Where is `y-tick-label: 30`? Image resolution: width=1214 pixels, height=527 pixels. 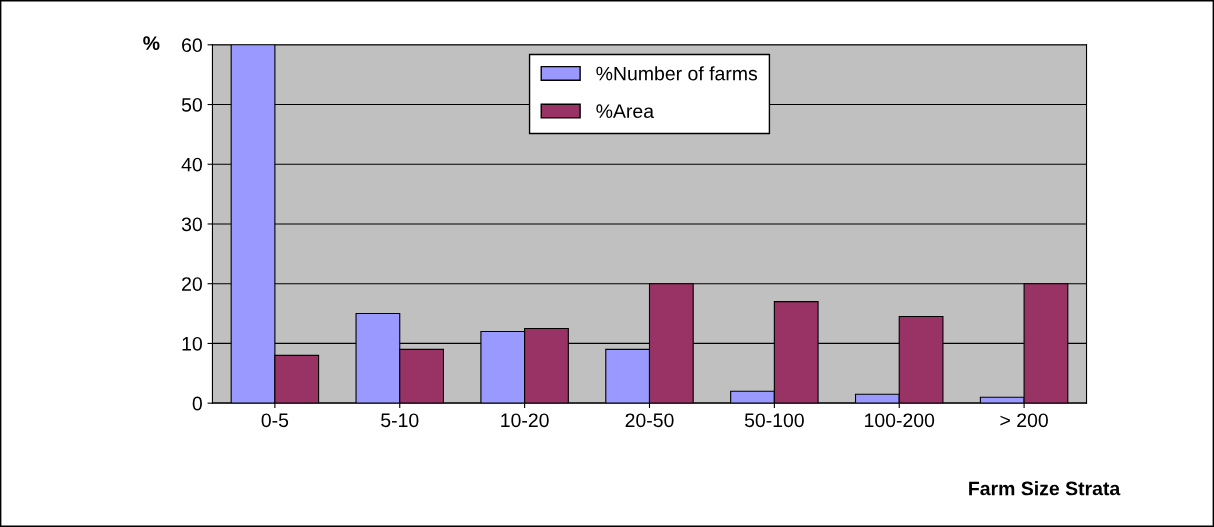 y-tick-label: 30 is located at coordinates (191, 224).